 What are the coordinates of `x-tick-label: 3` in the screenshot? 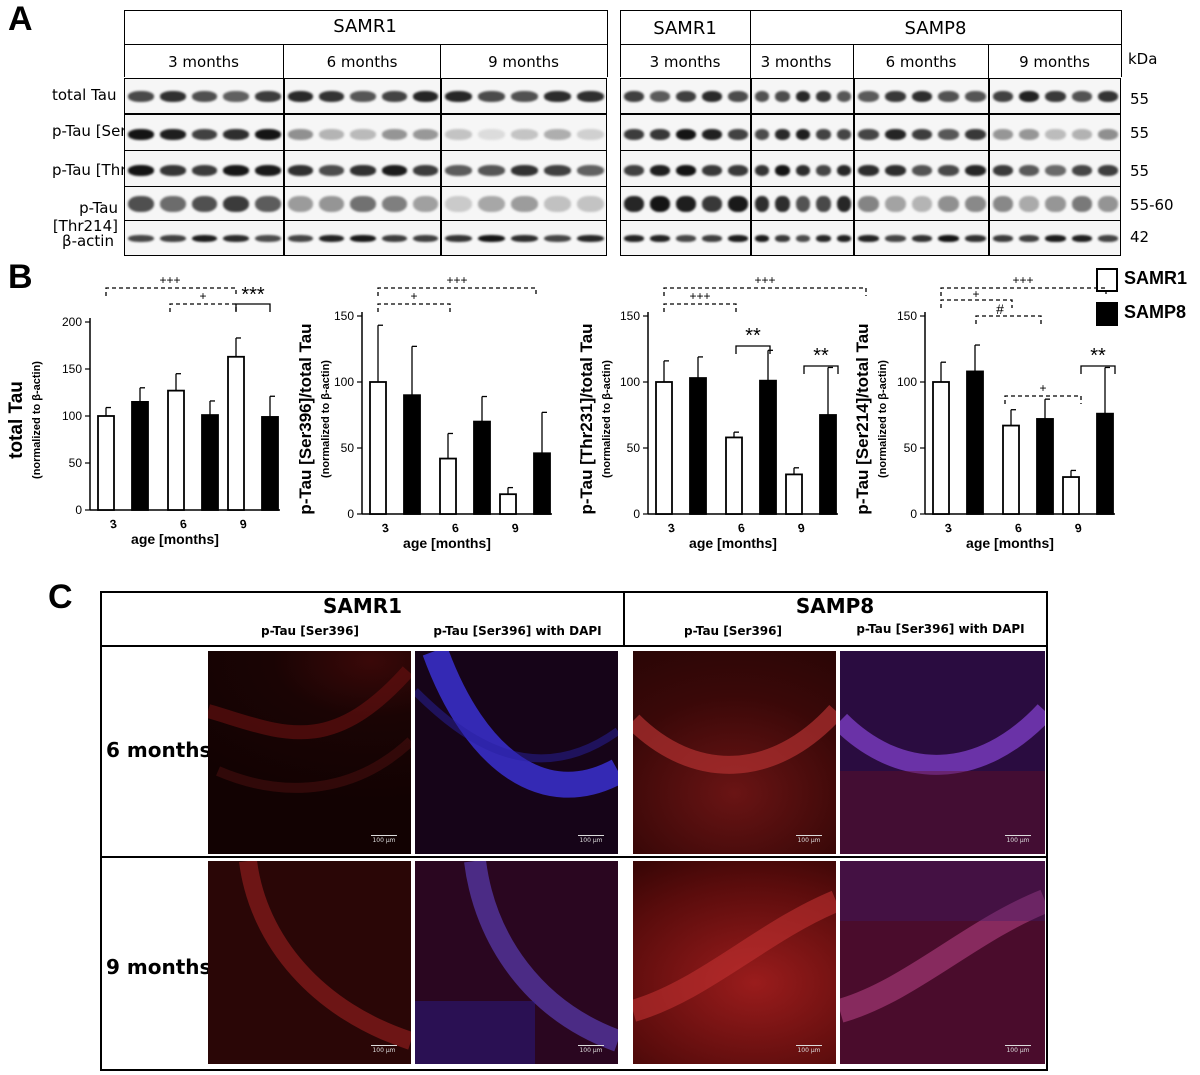 It's located at (948, 528).